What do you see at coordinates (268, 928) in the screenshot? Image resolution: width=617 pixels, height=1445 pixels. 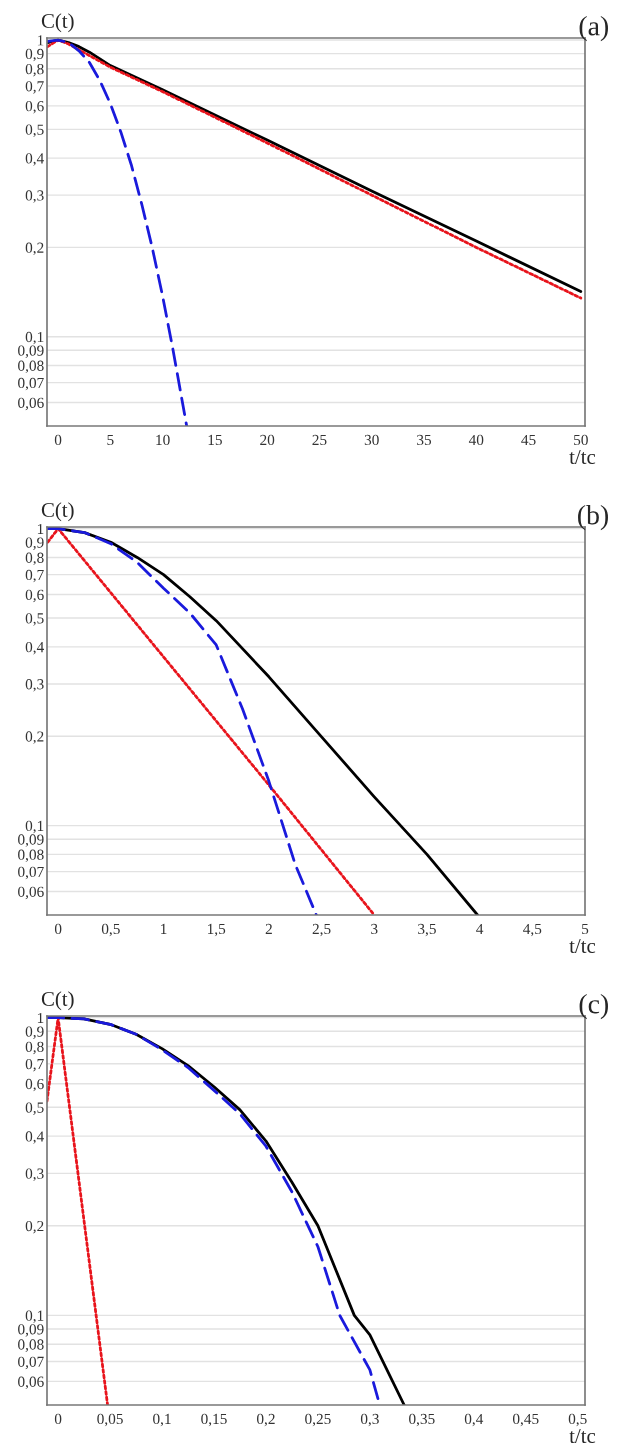 I see `x-tick-label: 2` at bounding box center [268, 928].